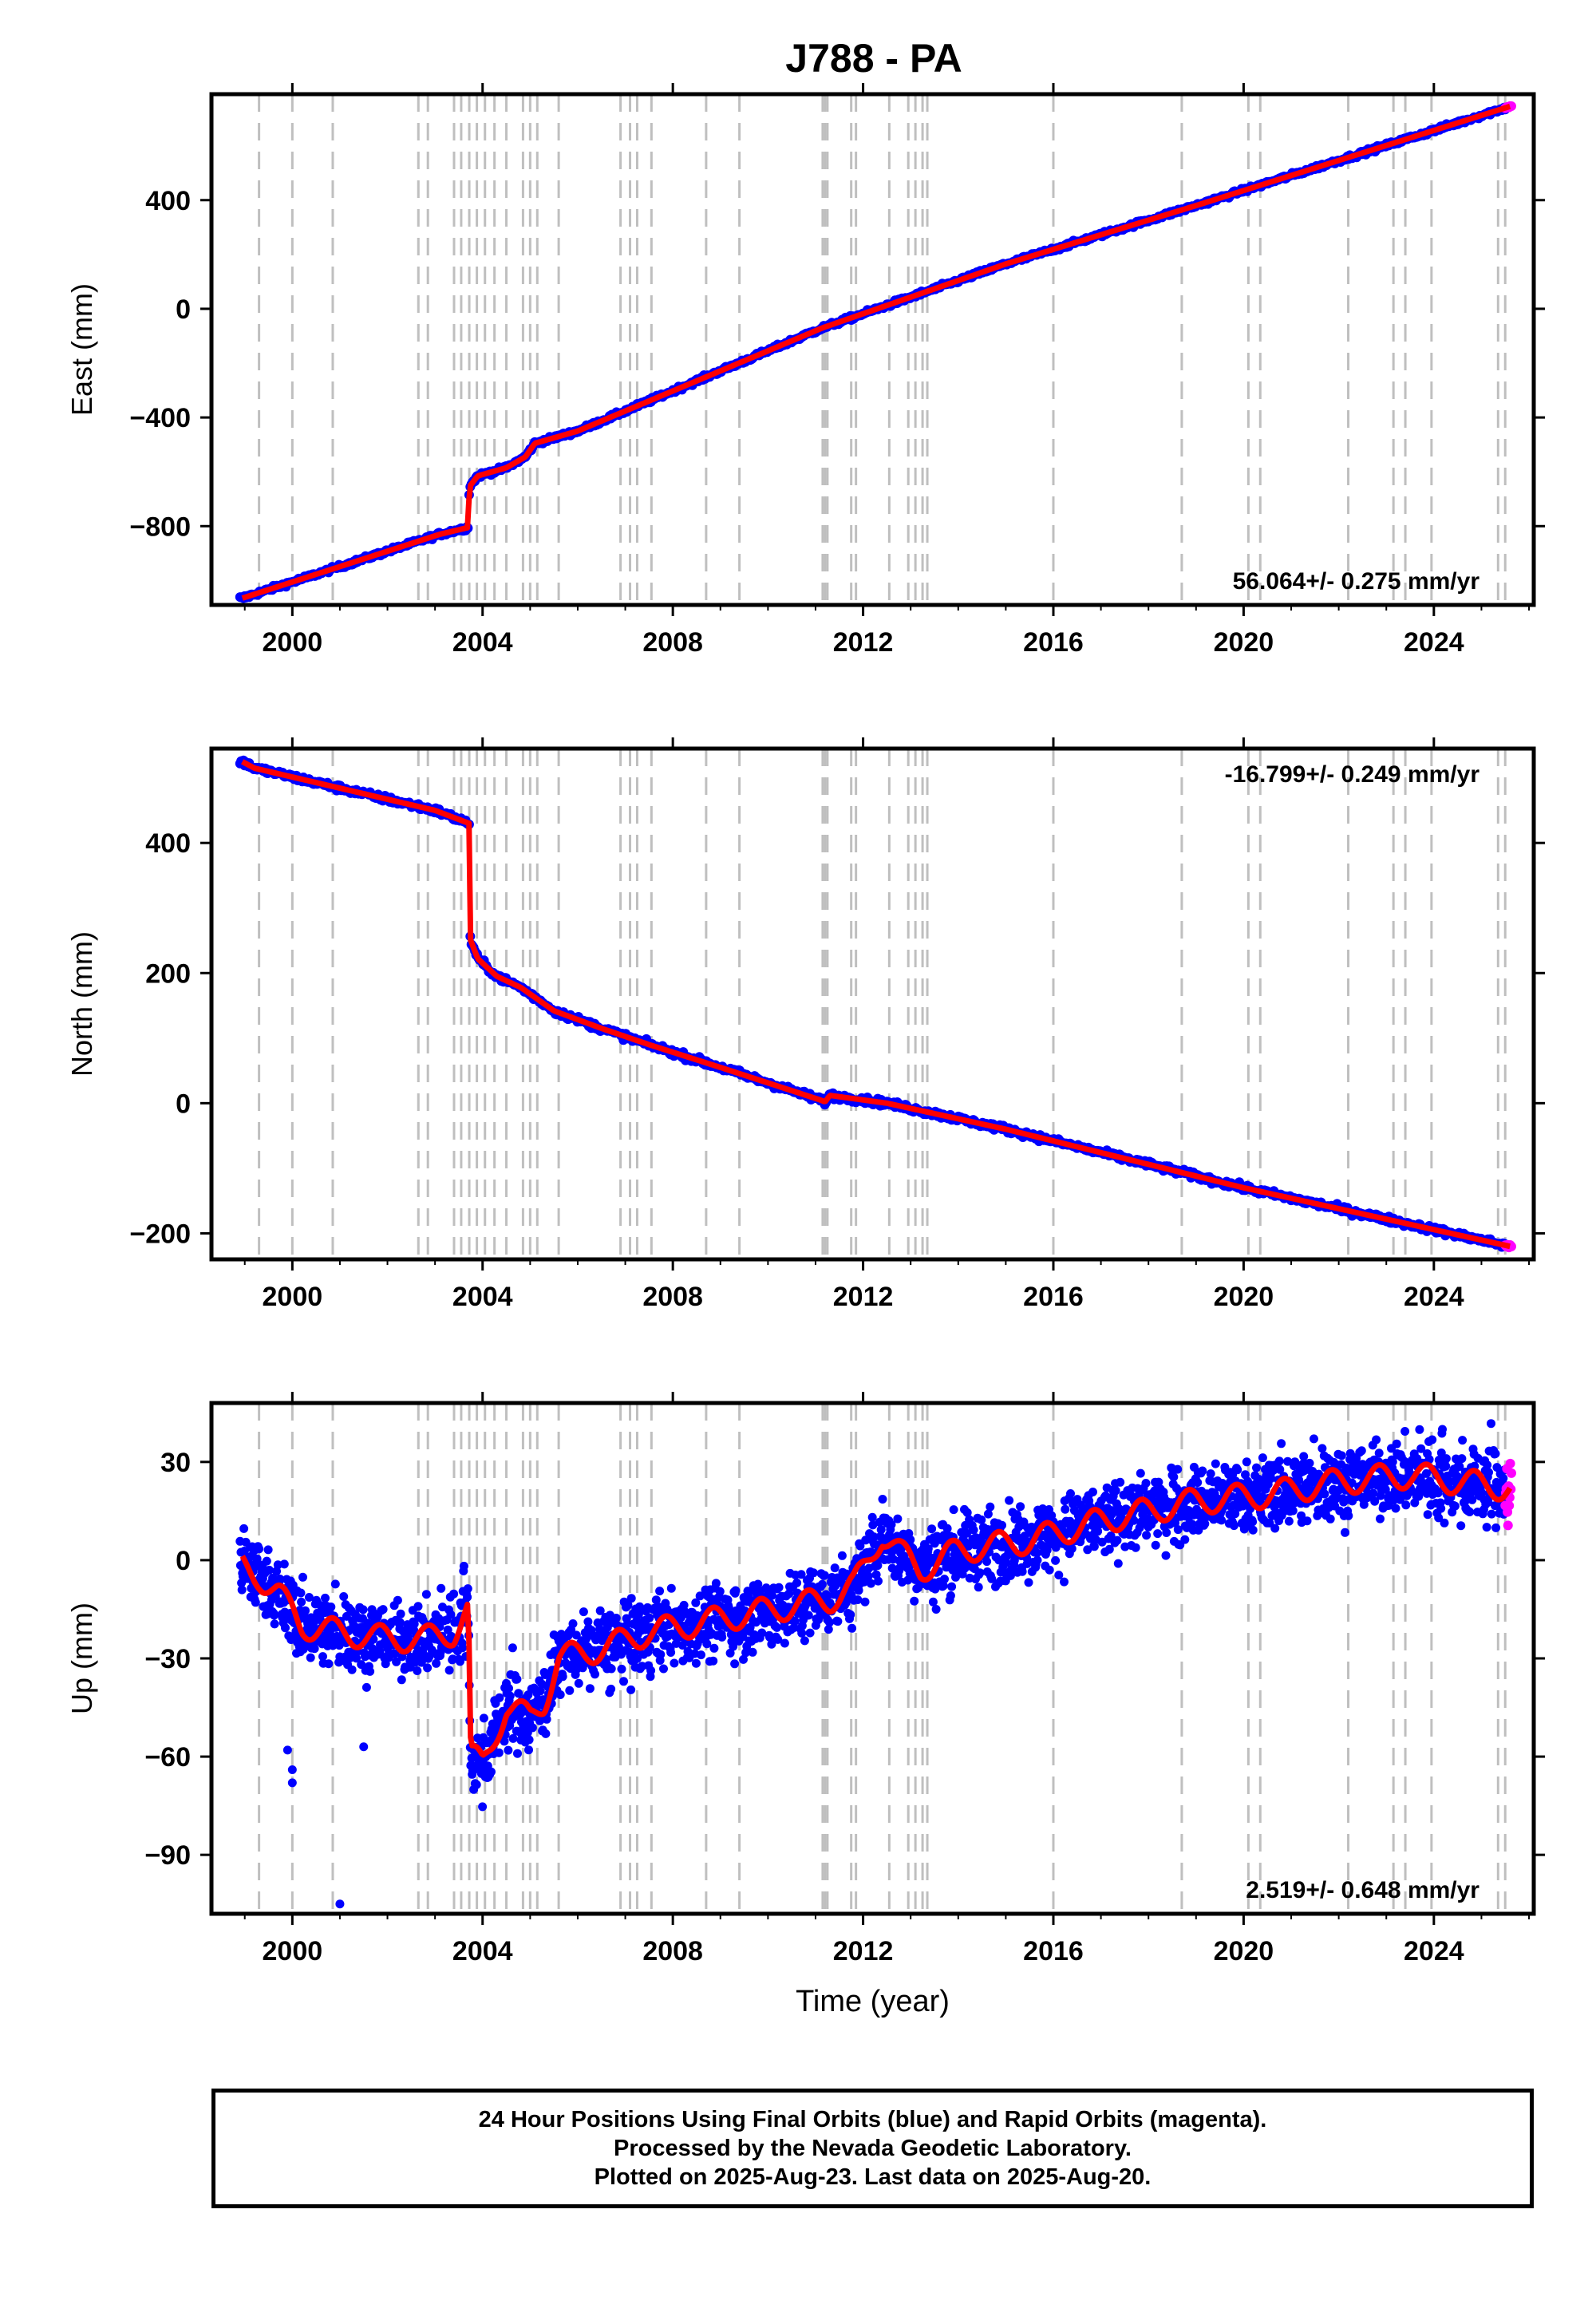  What do you see at coordinates (168, 974) in the screenshot?
I see `y-tick-label: 200` at bounding box center [168, 974].